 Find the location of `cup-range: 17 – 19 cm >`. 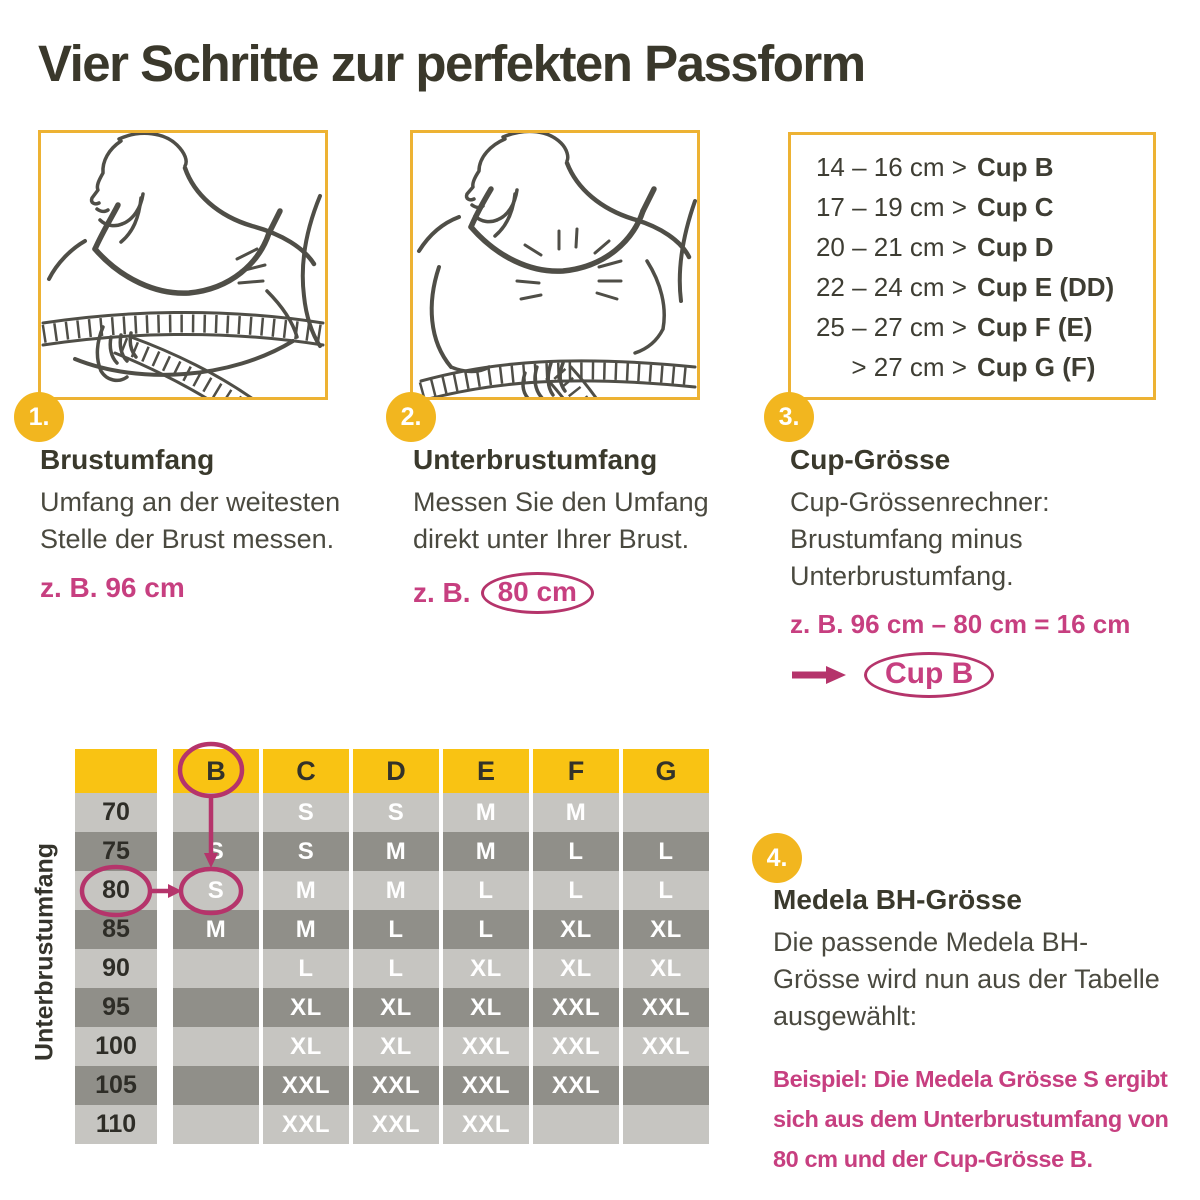

cup-range: 17 – 19 cm > is located at coordinates (891, 206).